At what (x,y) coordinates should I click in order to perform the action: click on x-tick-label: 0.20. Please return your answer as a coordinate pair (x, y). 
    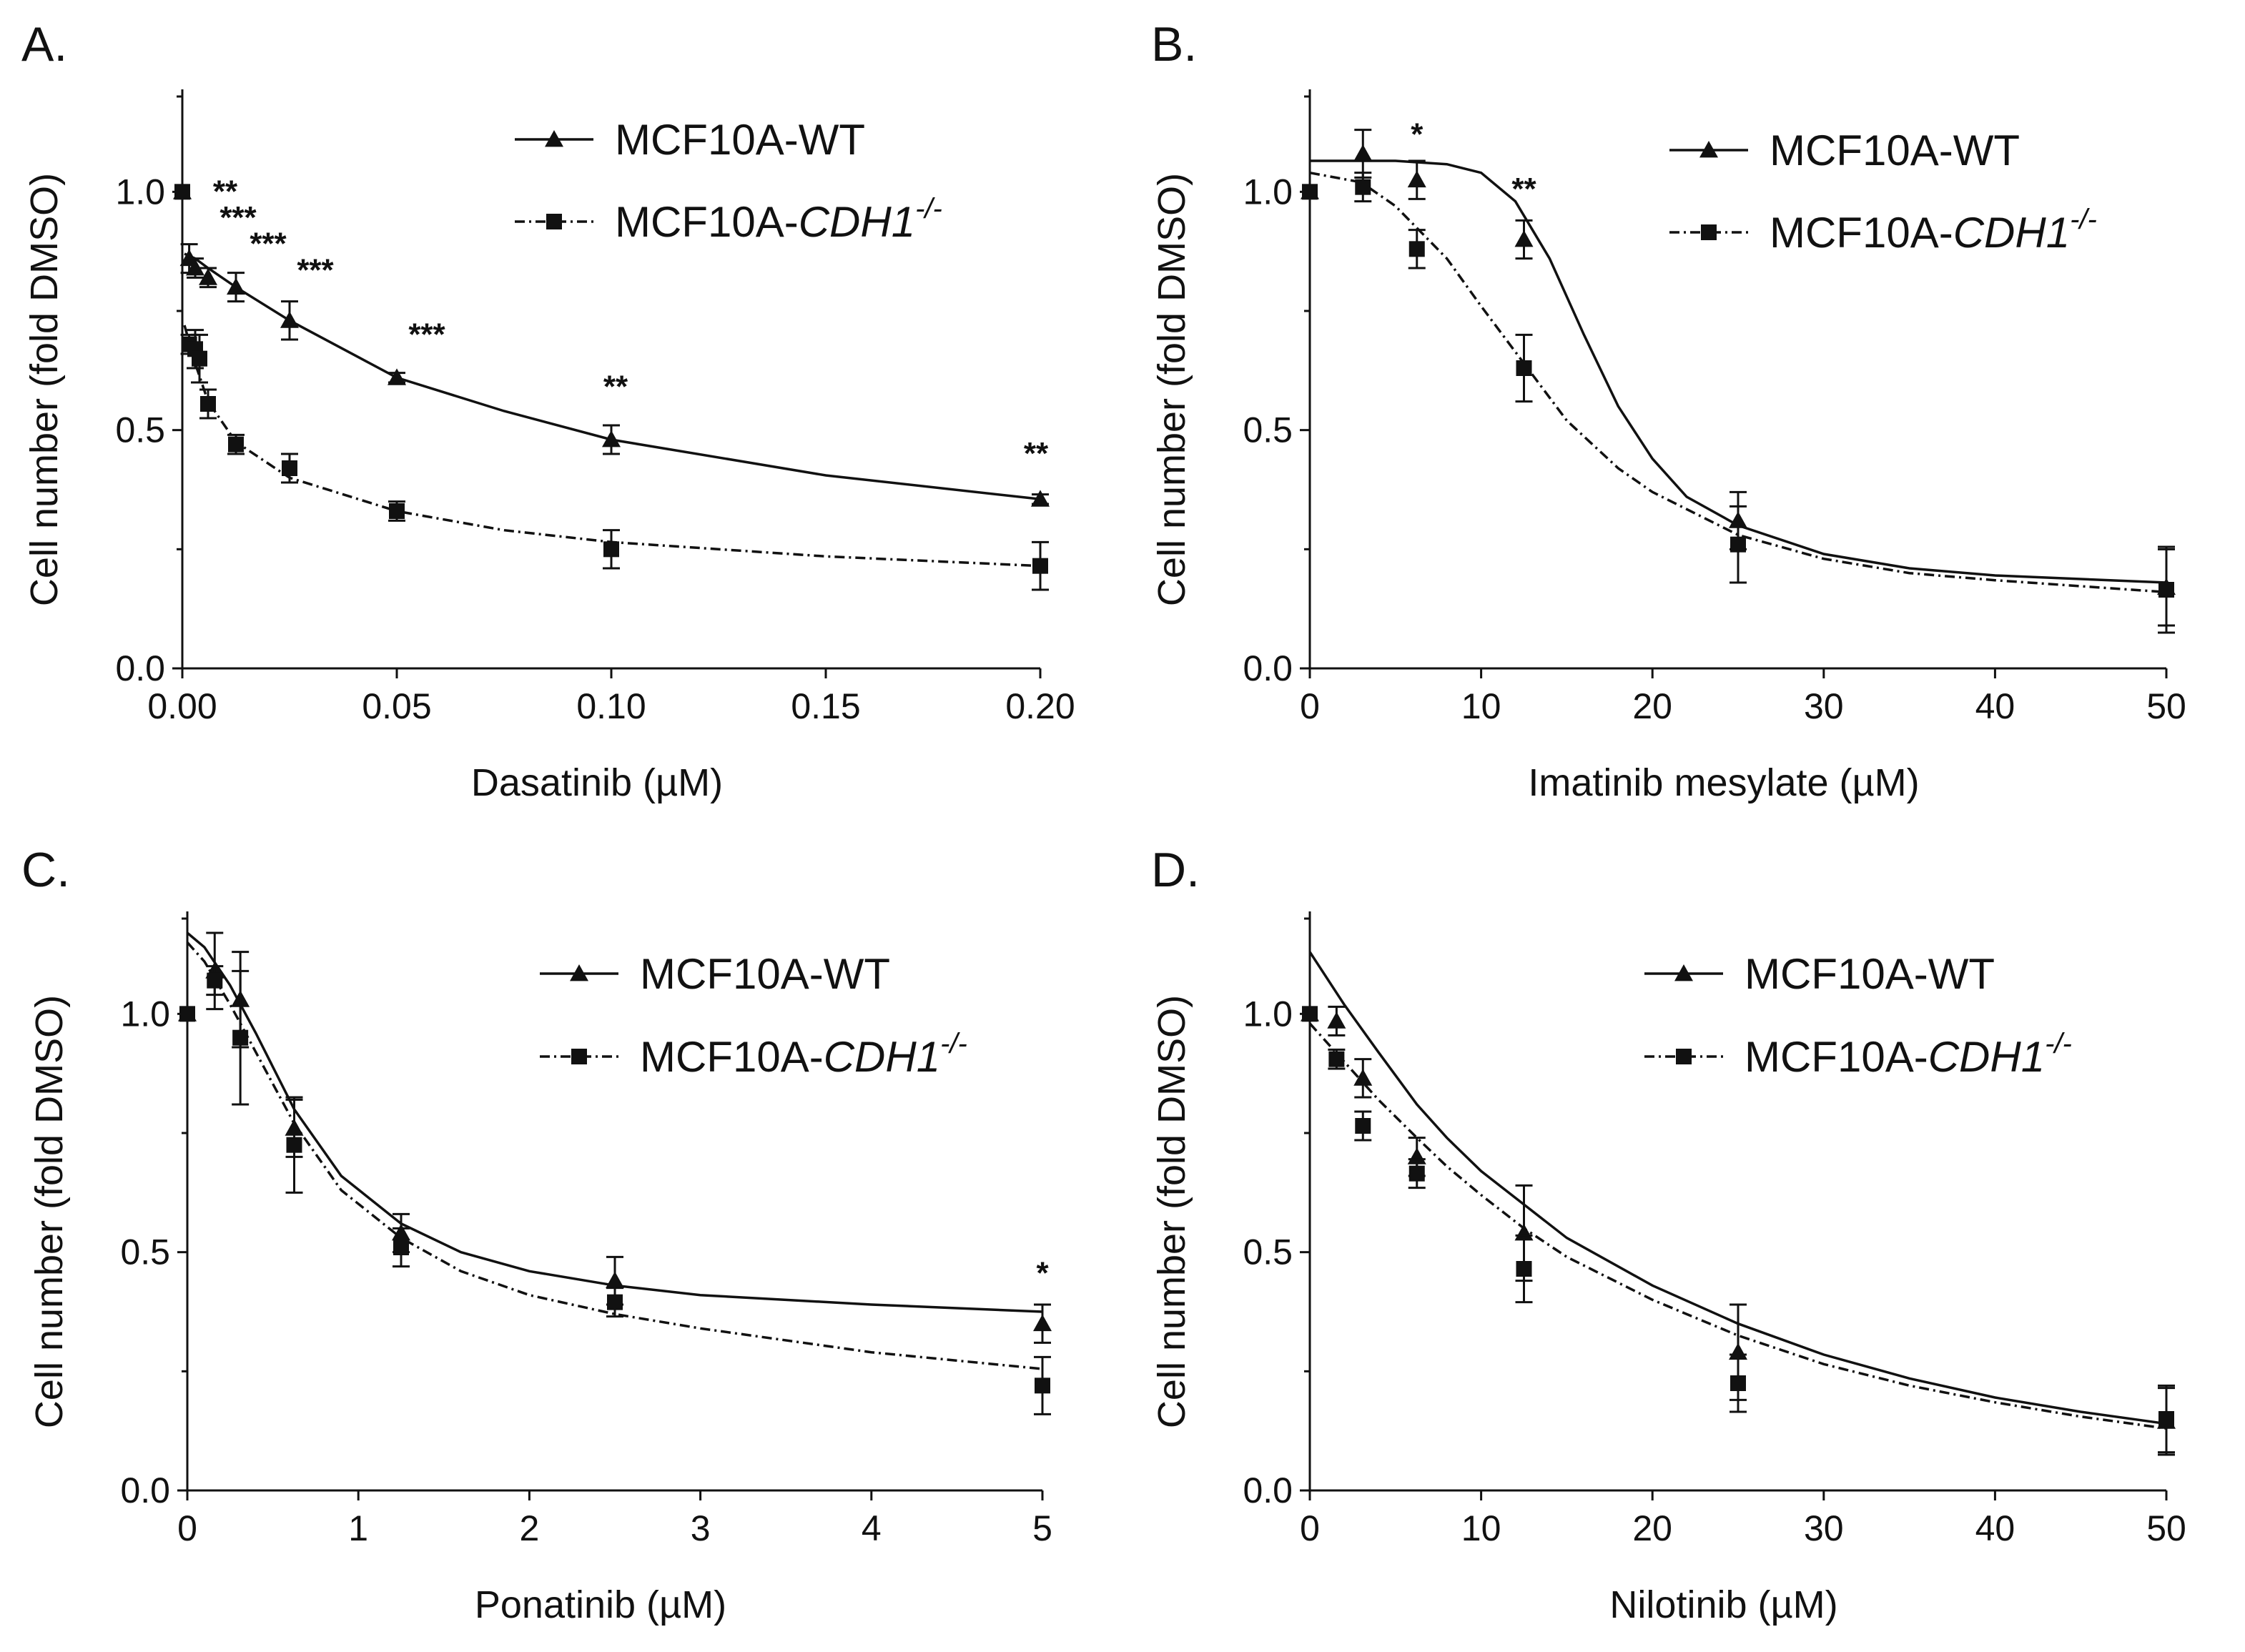
    Looking at the image, I should click on (1040, 706).